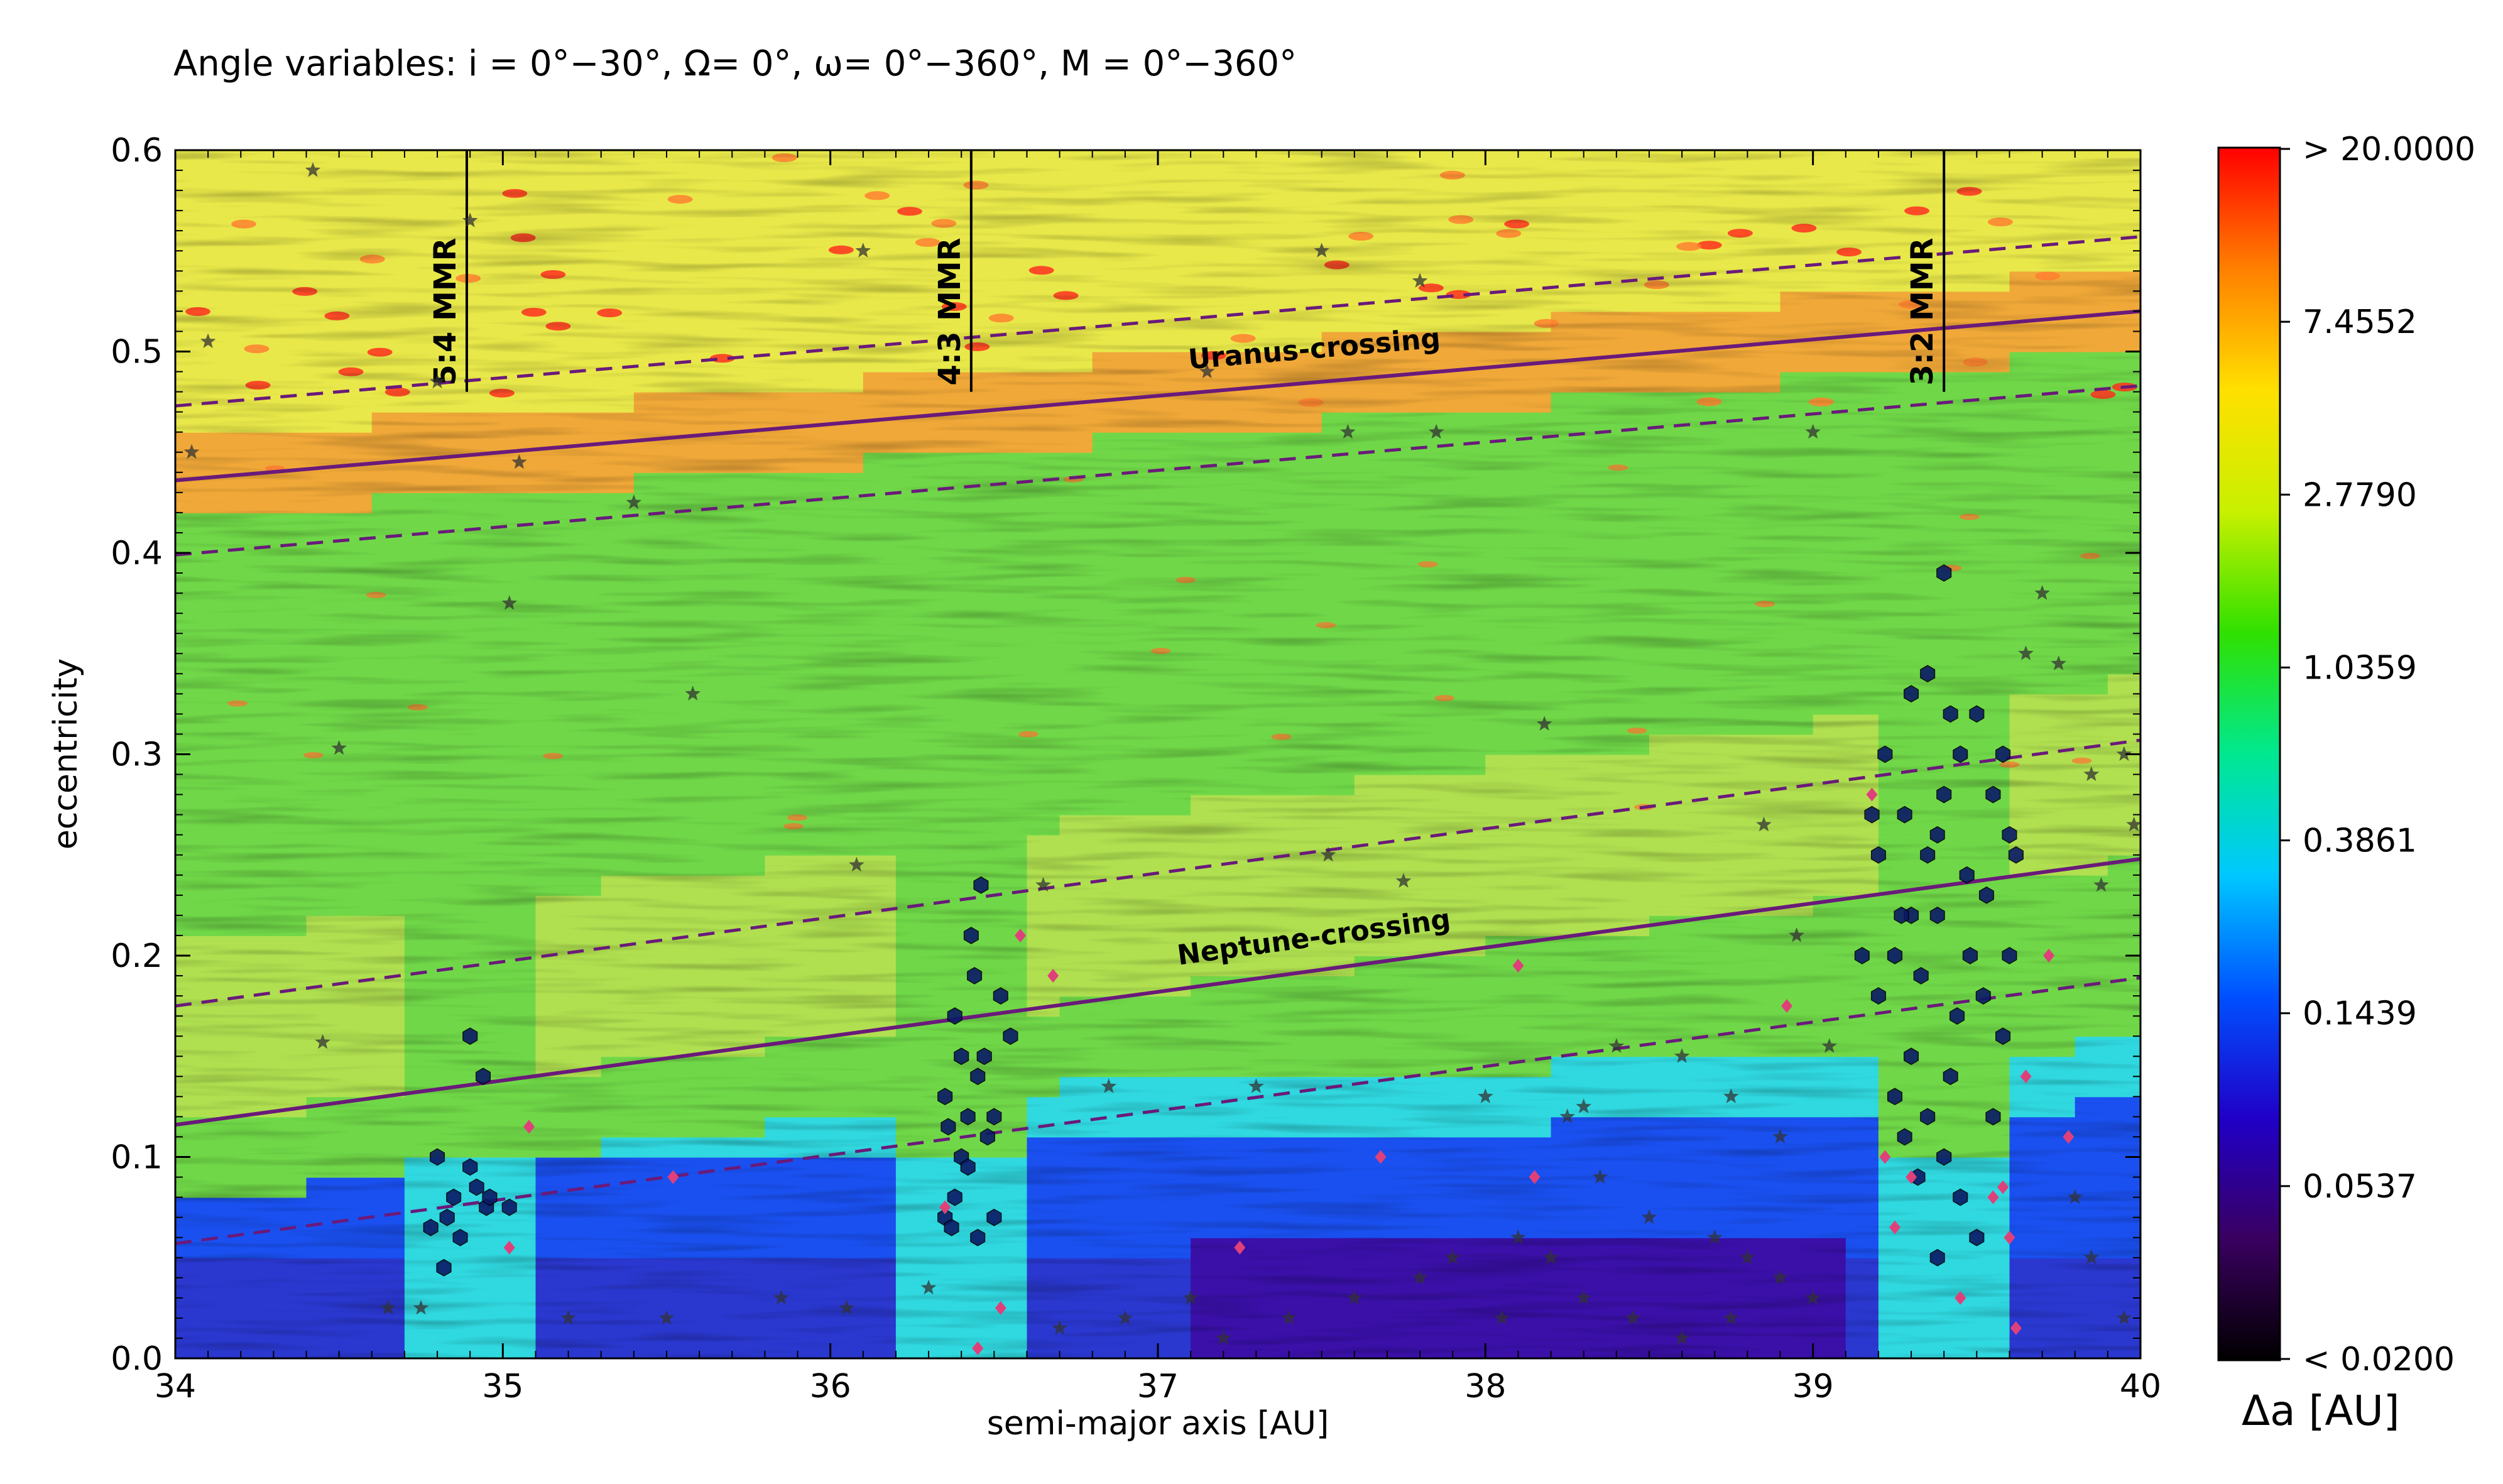 The height and width of the screenshot is (1484, 2503). What do you see at coordinates (2249, 753) in the screenshot?
I see `colorbar-gradient` at bounding box center [2249, 753].